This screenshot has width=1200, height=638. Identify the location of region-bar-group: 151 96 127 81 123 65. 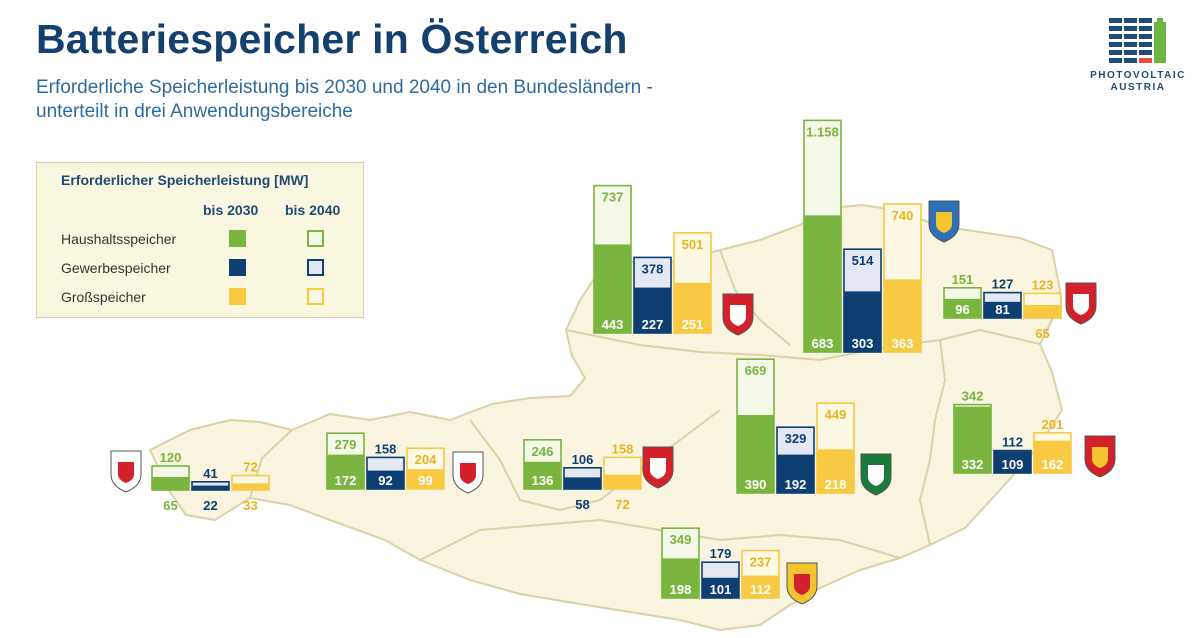
(1002, 306).